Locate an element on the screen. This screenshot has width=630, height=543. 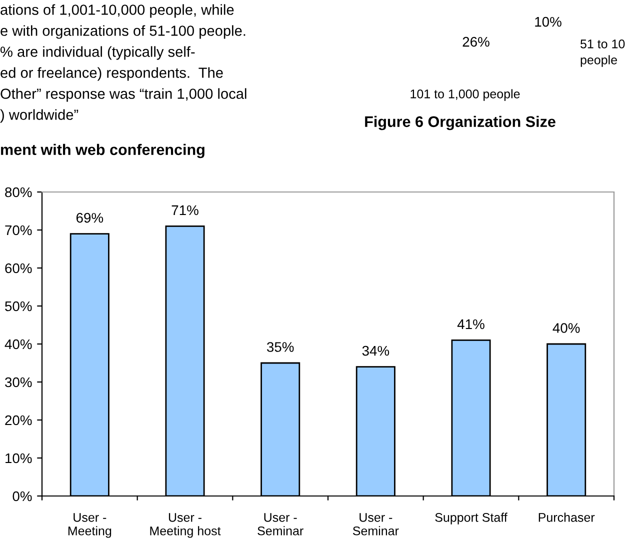
y-tick-label: 20% is located at coordinates (18, 420).